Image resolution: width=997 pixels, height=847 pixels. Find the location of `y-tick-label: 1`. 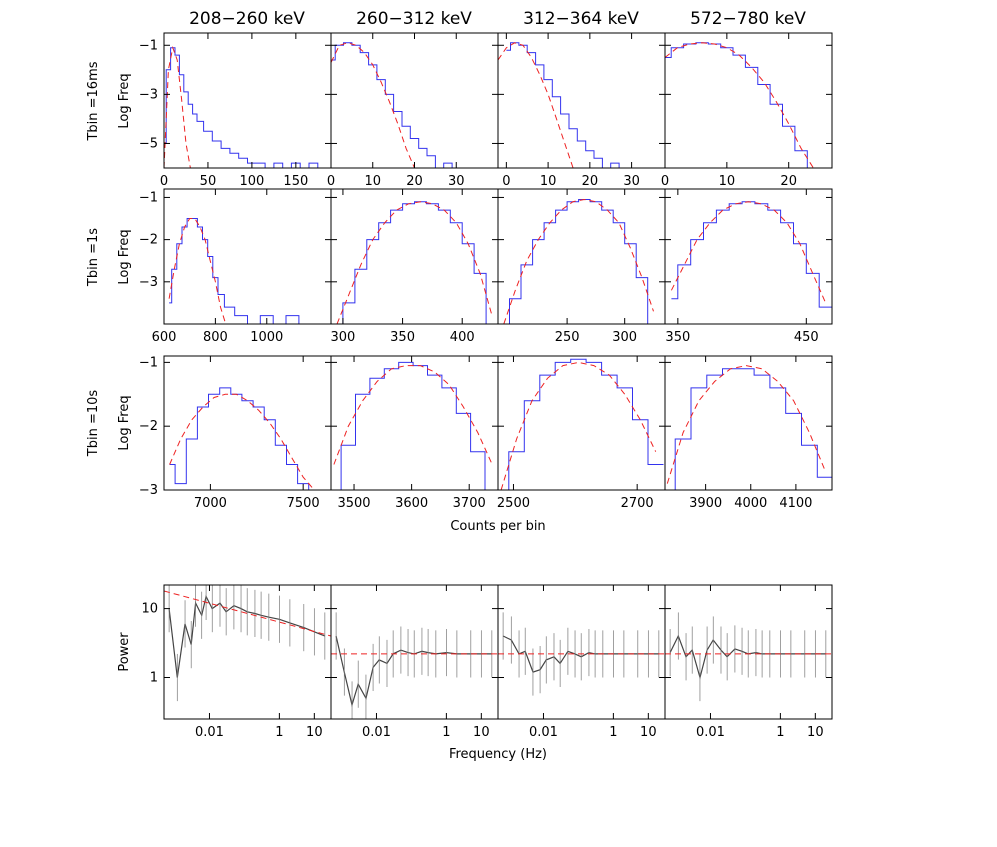

y-tick-label: 1 is located at coordinates (154, 678).